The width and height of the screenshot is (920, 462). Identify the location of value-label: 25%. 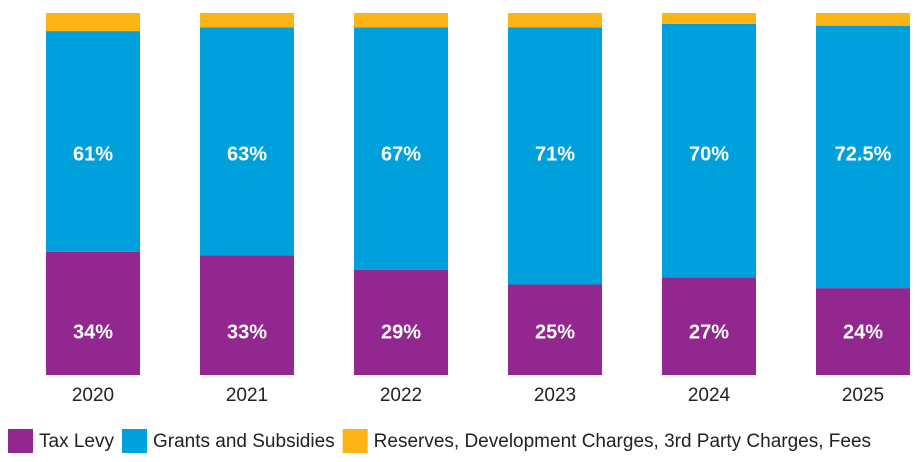
(555, 332).